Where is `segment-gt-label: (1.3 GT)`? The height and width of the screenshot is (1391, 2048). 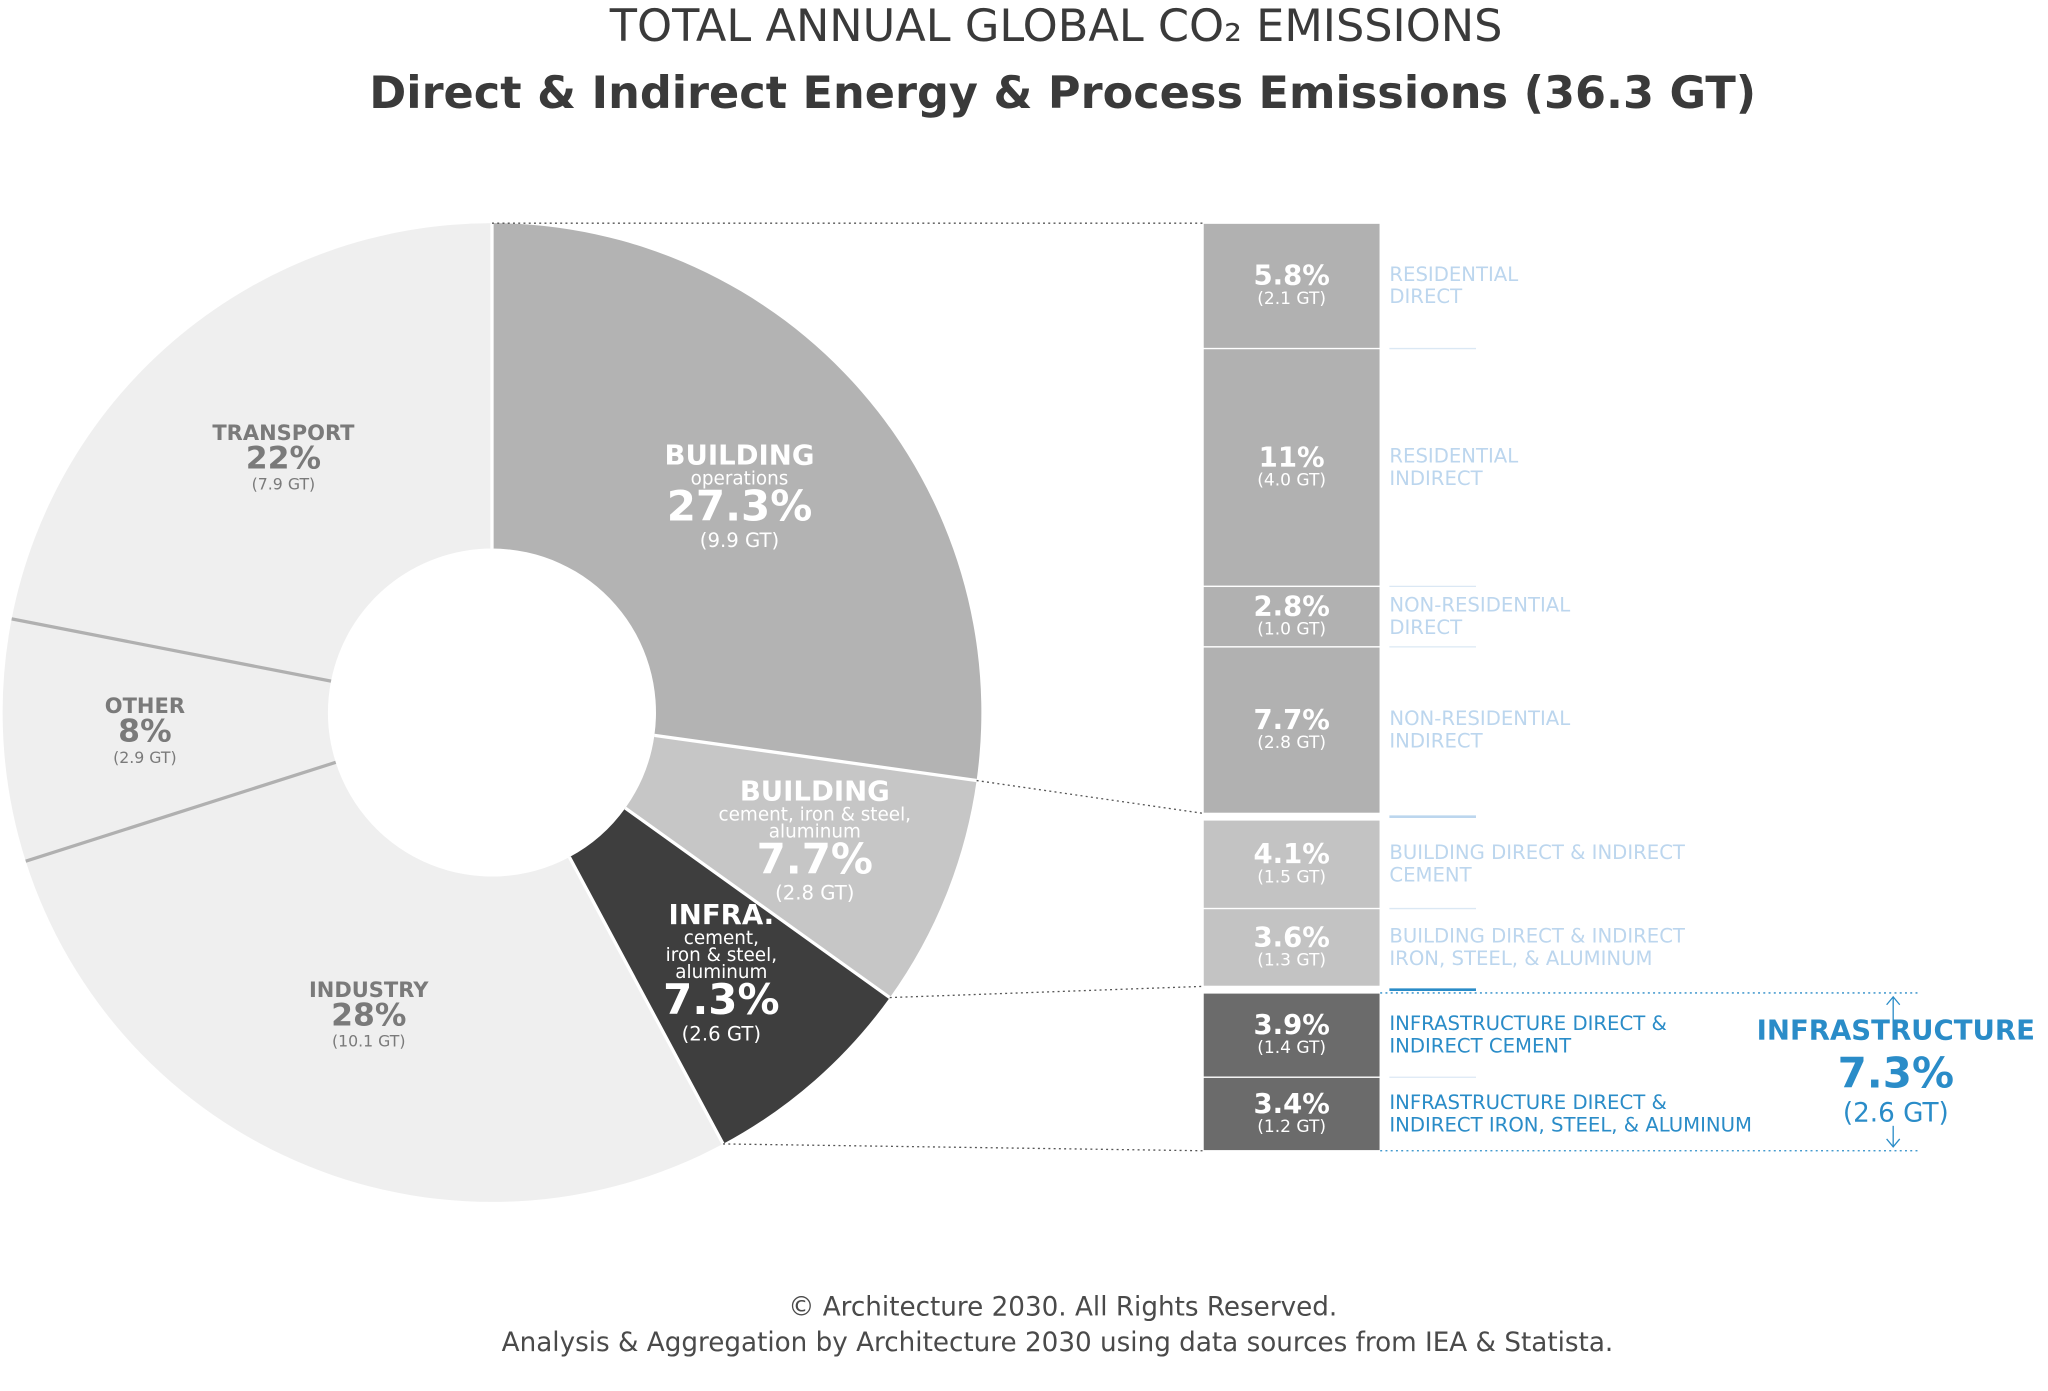
segment-gt-label: (1.3 GT) is located at coordinates (1291, 961).